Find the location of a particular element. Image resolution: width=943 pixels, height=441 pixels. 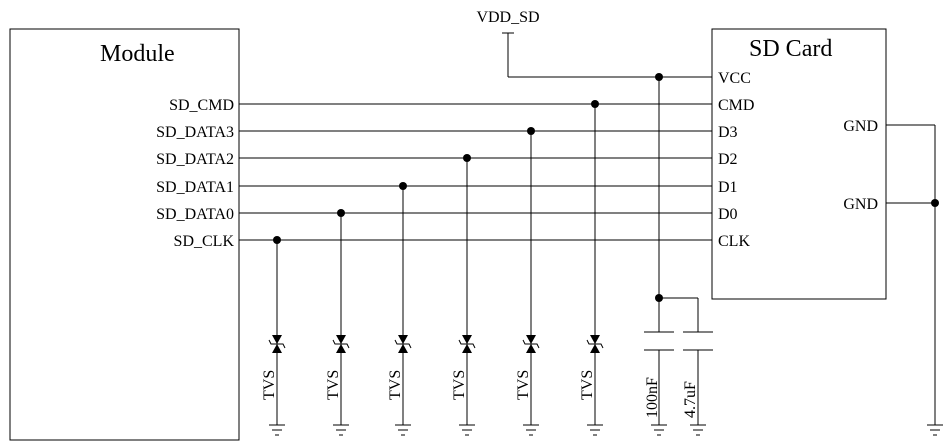

tvs-diode-4: TVS is located at coordinates (463, 297).